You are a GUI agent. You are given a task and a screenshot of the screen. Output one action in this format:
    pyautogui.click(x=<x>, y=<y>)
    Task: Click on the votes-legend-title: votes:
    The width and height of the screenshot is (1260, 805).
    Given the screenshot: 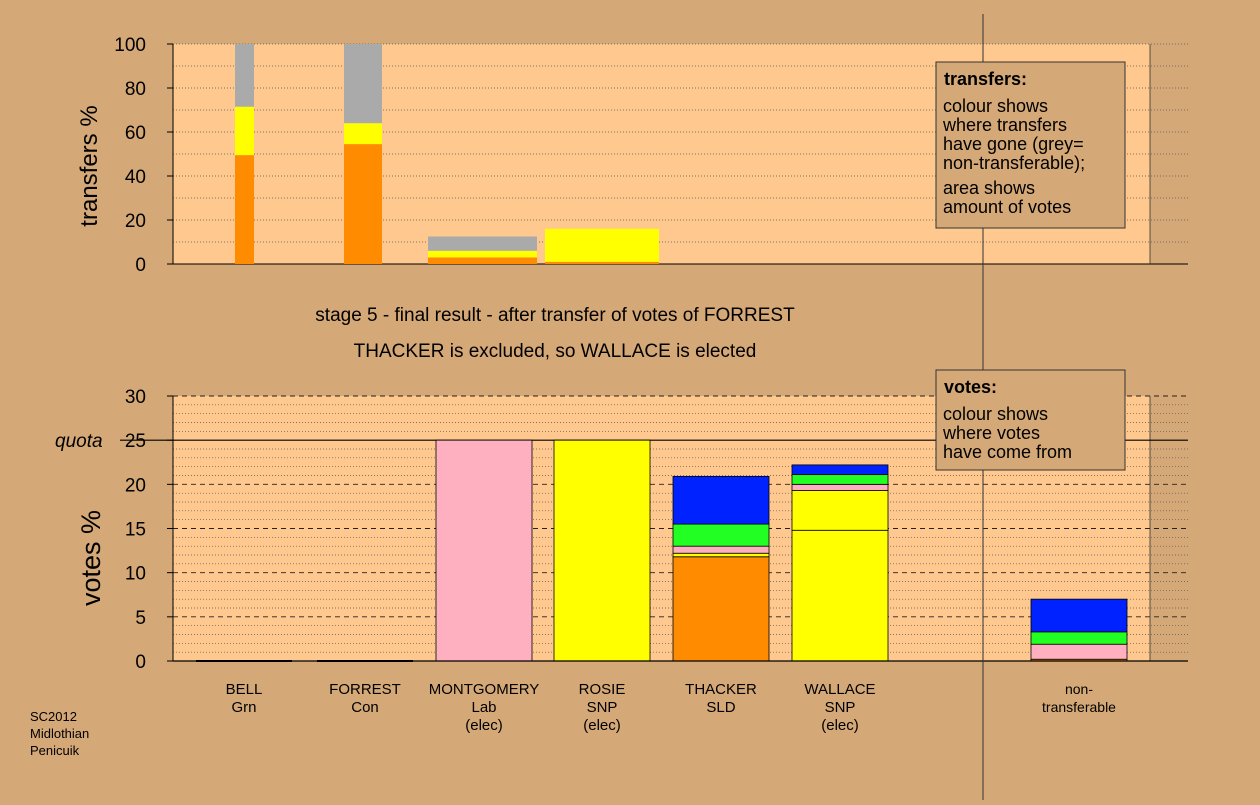 What is the action you would take?
    pyautogui.click(x=970, y=387)
    